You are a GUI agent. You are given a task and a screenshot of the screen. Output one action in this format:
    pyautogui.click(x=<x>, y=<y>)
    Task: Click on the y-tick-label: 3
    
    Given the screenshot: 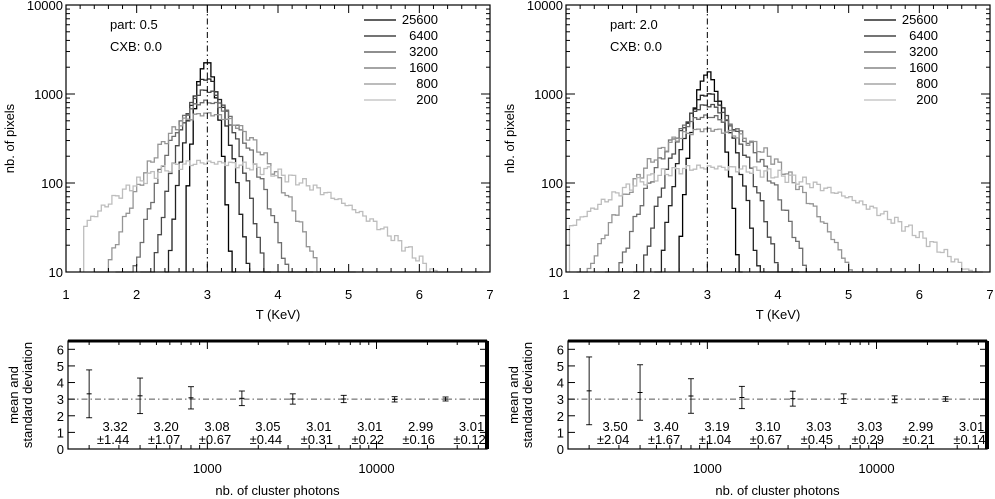 What is the action you would take?
    pyautogui.click(x=560, y=399)
    